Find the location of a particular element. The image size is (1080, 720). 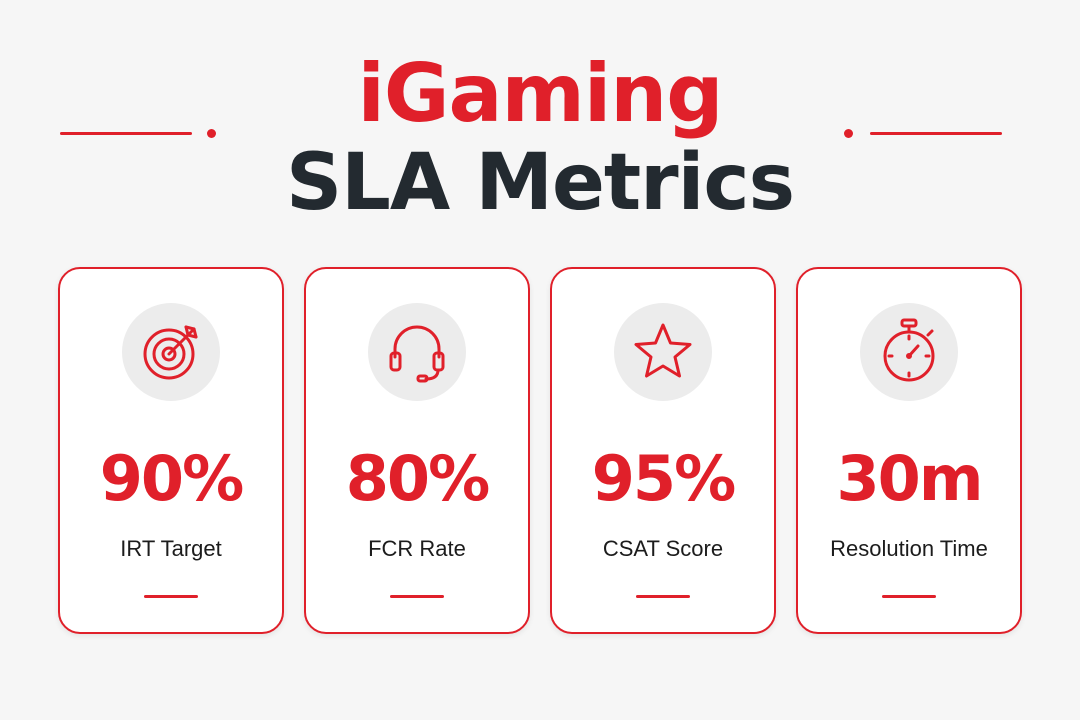

metric-label: IRT Target is located at coordinates (171, 548).